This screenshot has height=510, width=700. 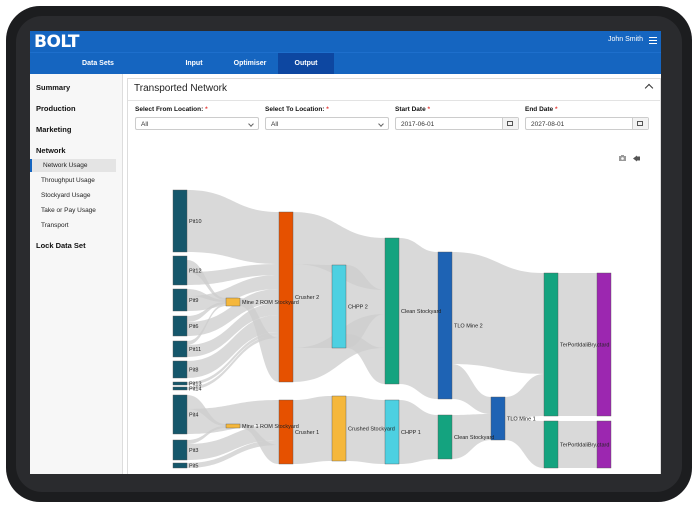 I want to click on sankey-node-portA, so click(x=604, y=344).